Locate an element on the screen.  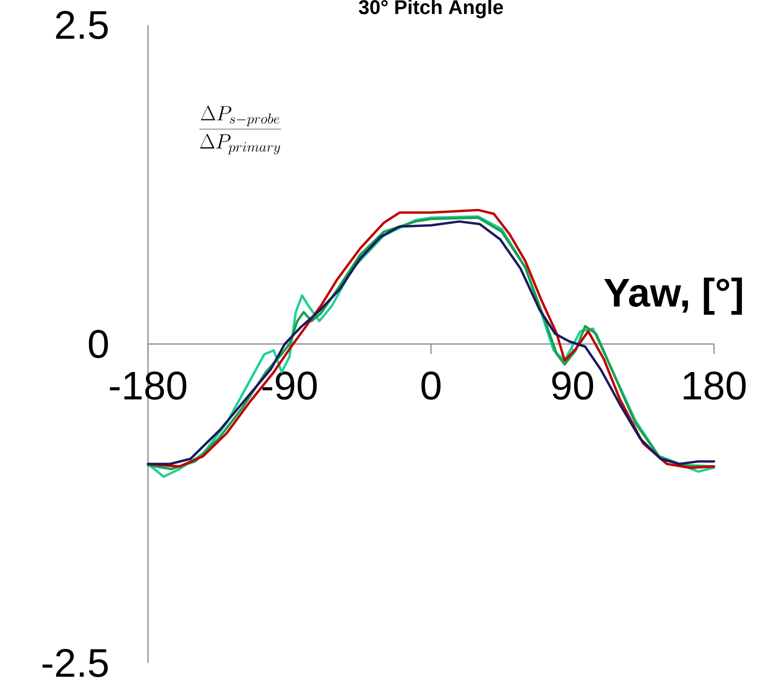
x-tick-label: -90 is located at coordinates (289, 386).